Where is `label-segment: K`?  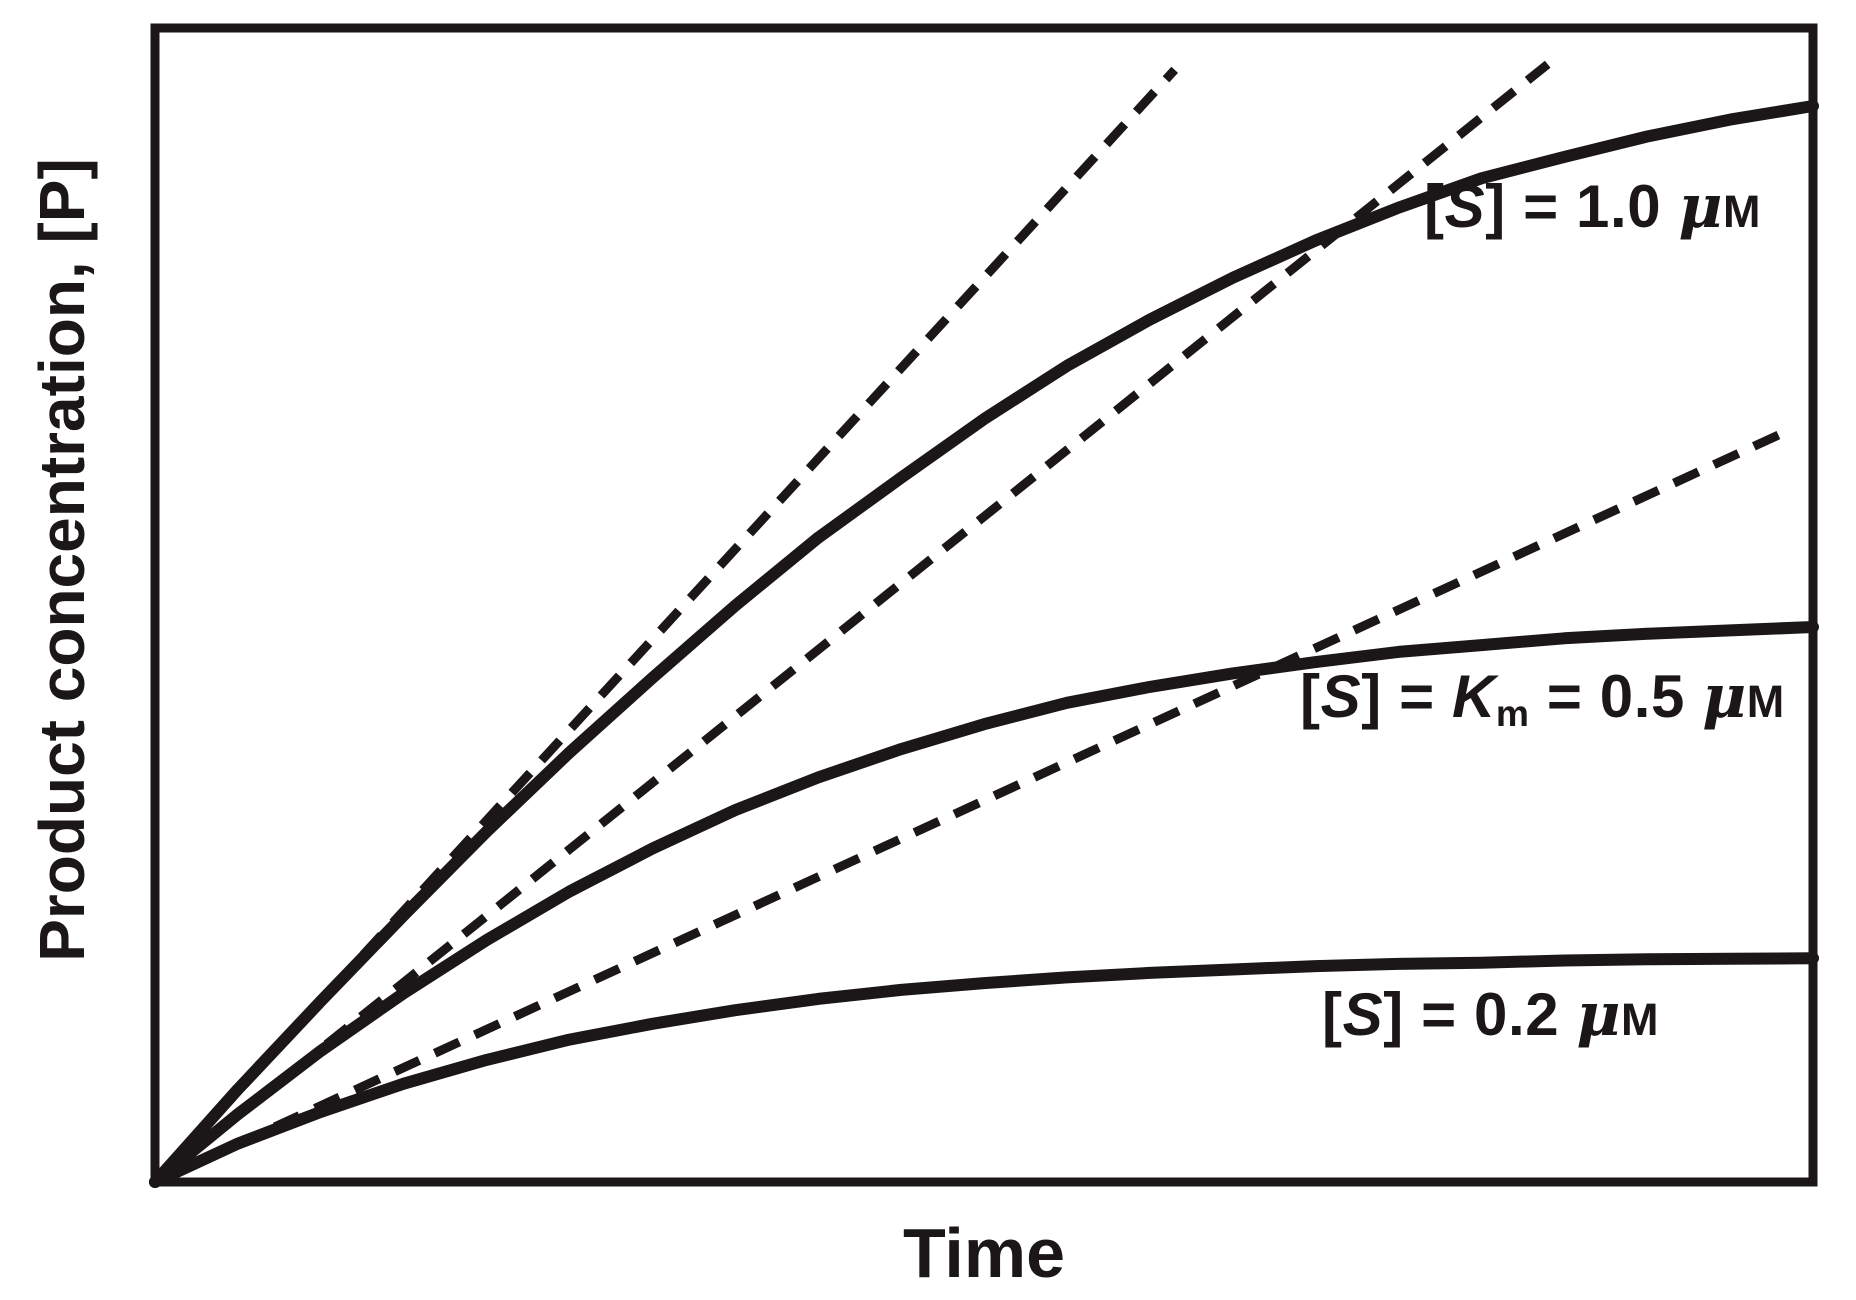
label-segment: K is located at coordinates (1473, 696).